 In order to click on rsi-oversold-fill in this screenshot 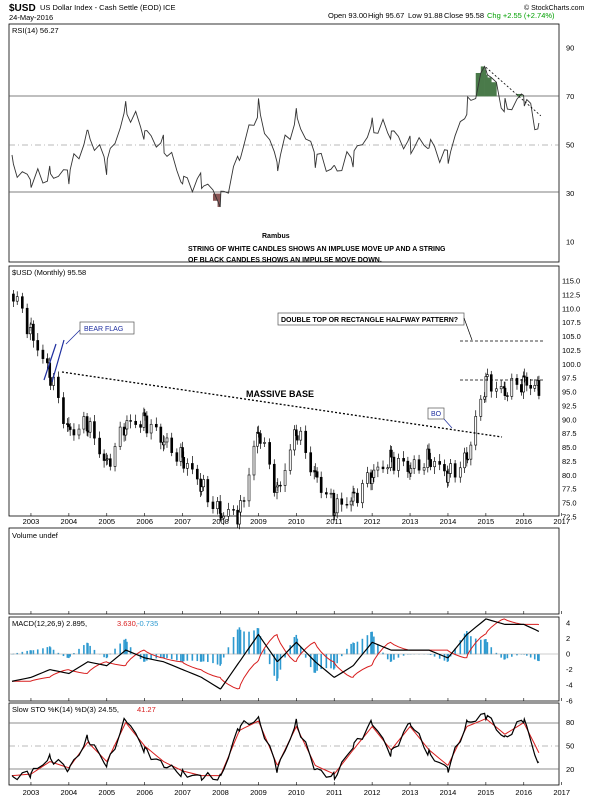, I will do `click(215, 197)`.